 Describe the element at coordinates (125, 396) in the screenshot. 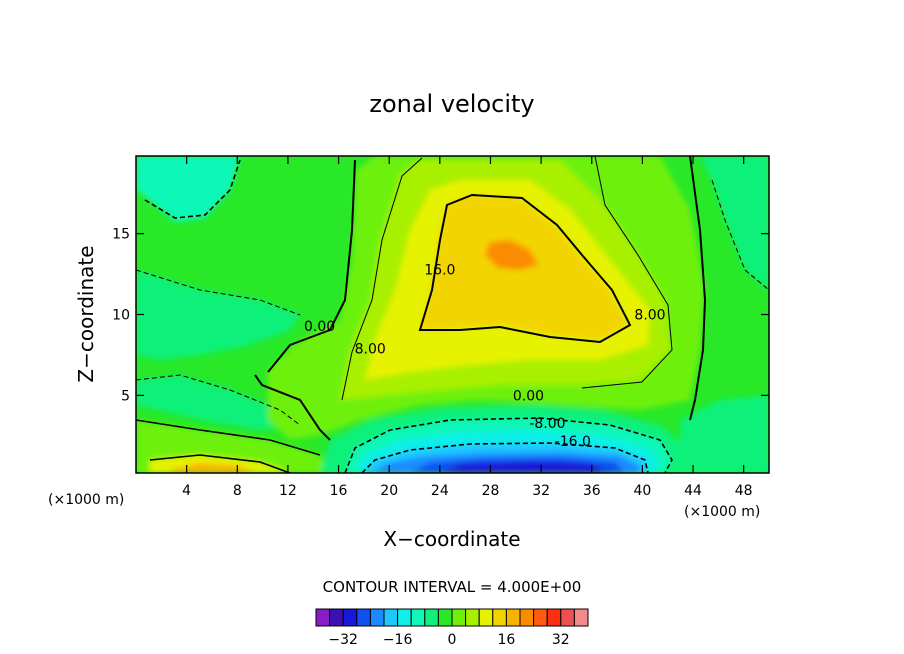

I see `y-tick-label: 5` at that location.